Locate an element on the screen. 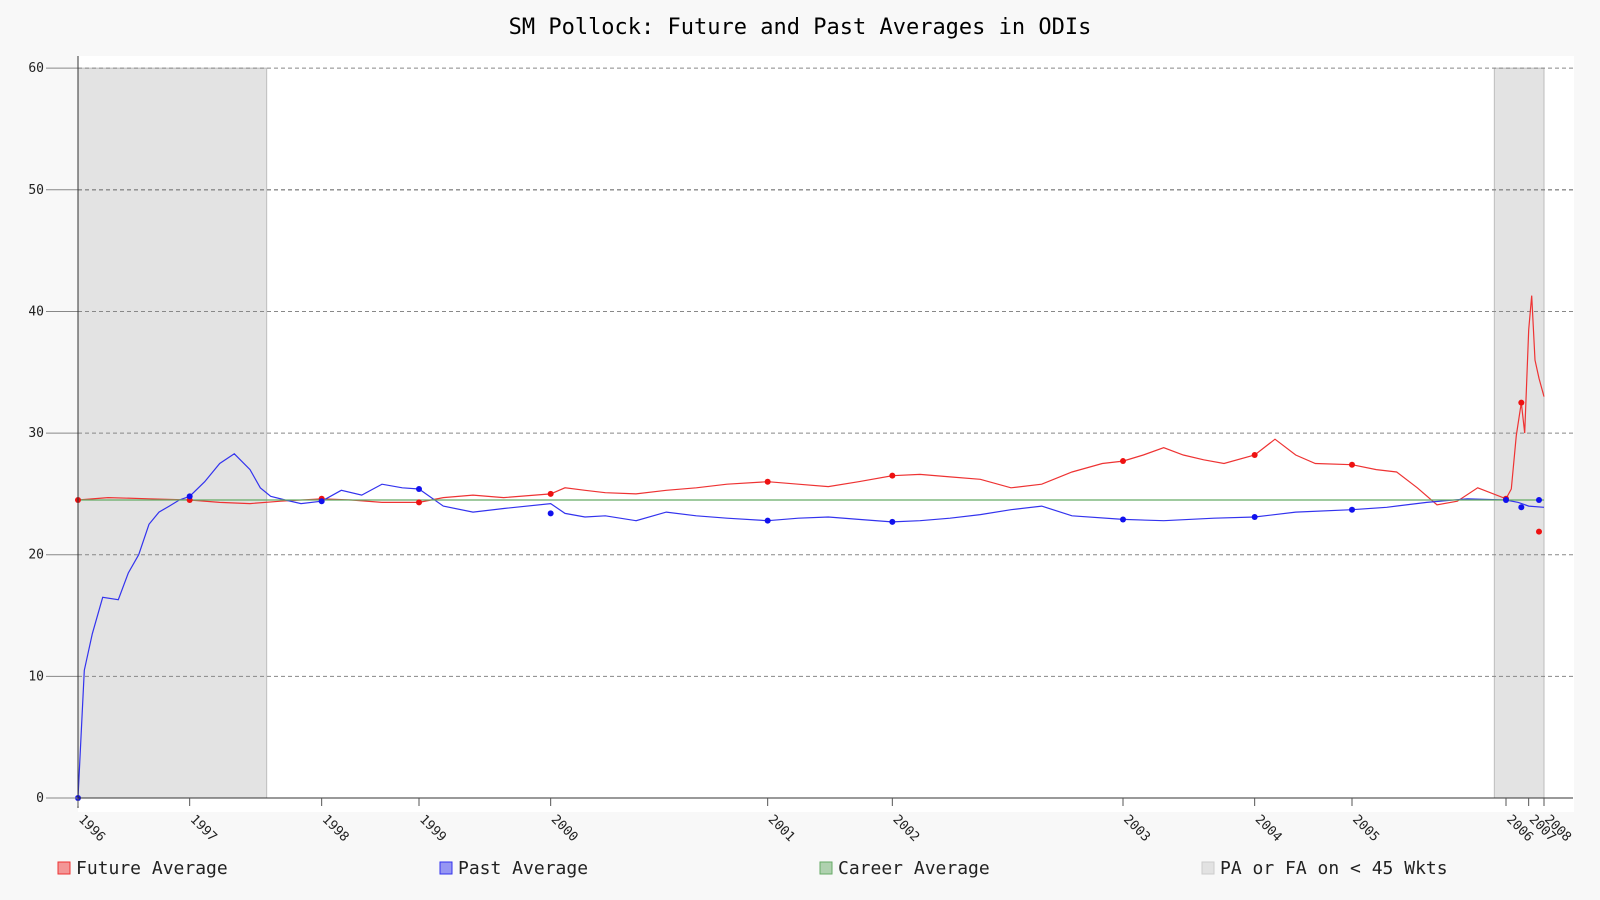 The width and height of the screenshot is (1600, 900). x-tick-label: 1996 is located at coordinates (91, 828).